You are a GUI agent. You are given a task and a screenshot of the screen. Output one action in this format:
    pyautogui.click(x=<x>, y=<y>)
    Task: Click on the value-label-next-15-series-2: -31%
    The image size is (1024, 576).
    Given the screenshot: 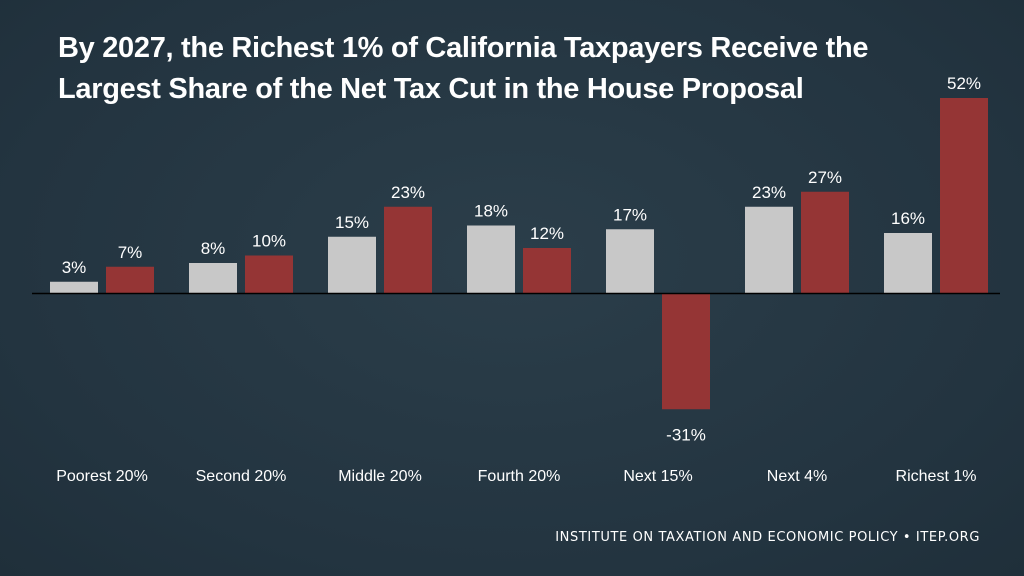 What is the action you would take?
    pyautogui.click(x=686, y=434)
    